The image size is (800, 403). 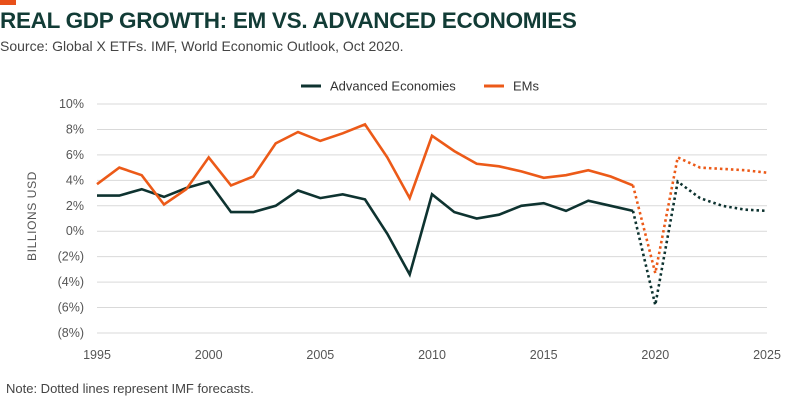 I want to click on series-forecast-ems, so click(x=699, y=214).